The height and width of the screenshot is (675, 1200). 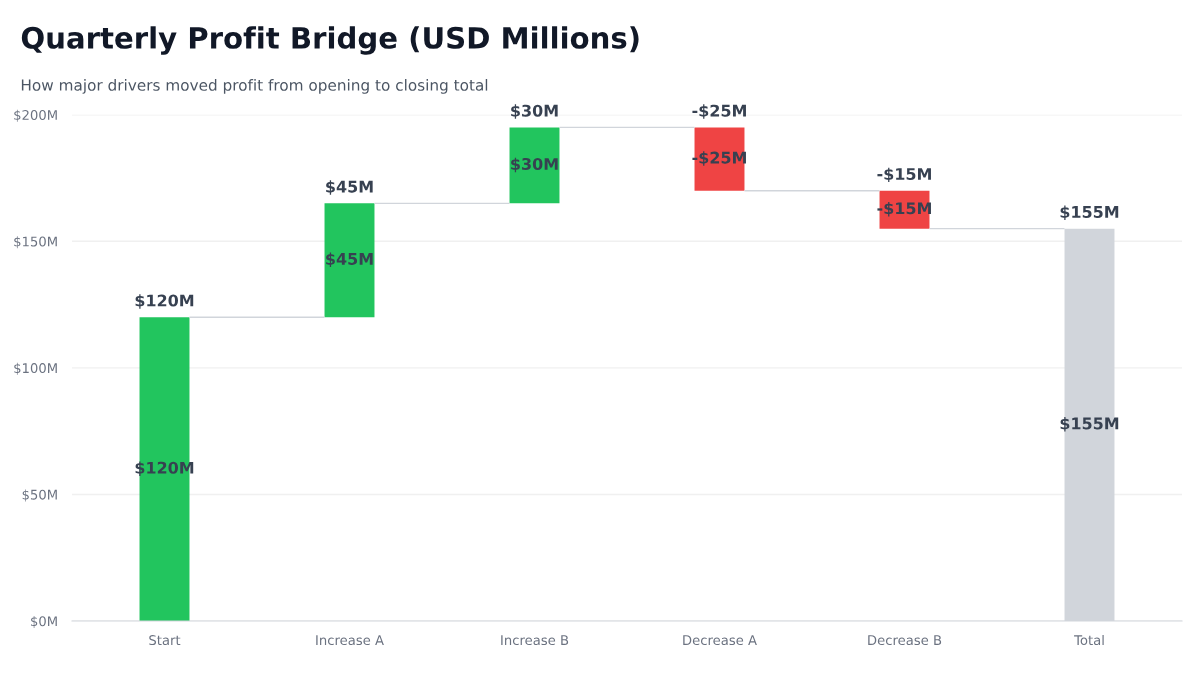 What do you see at coordinates (254, 86) in the screenshot?
I see `chart-subtitle: How major drivers moved profit from opening to closing total` at bounding box center [254, 86].